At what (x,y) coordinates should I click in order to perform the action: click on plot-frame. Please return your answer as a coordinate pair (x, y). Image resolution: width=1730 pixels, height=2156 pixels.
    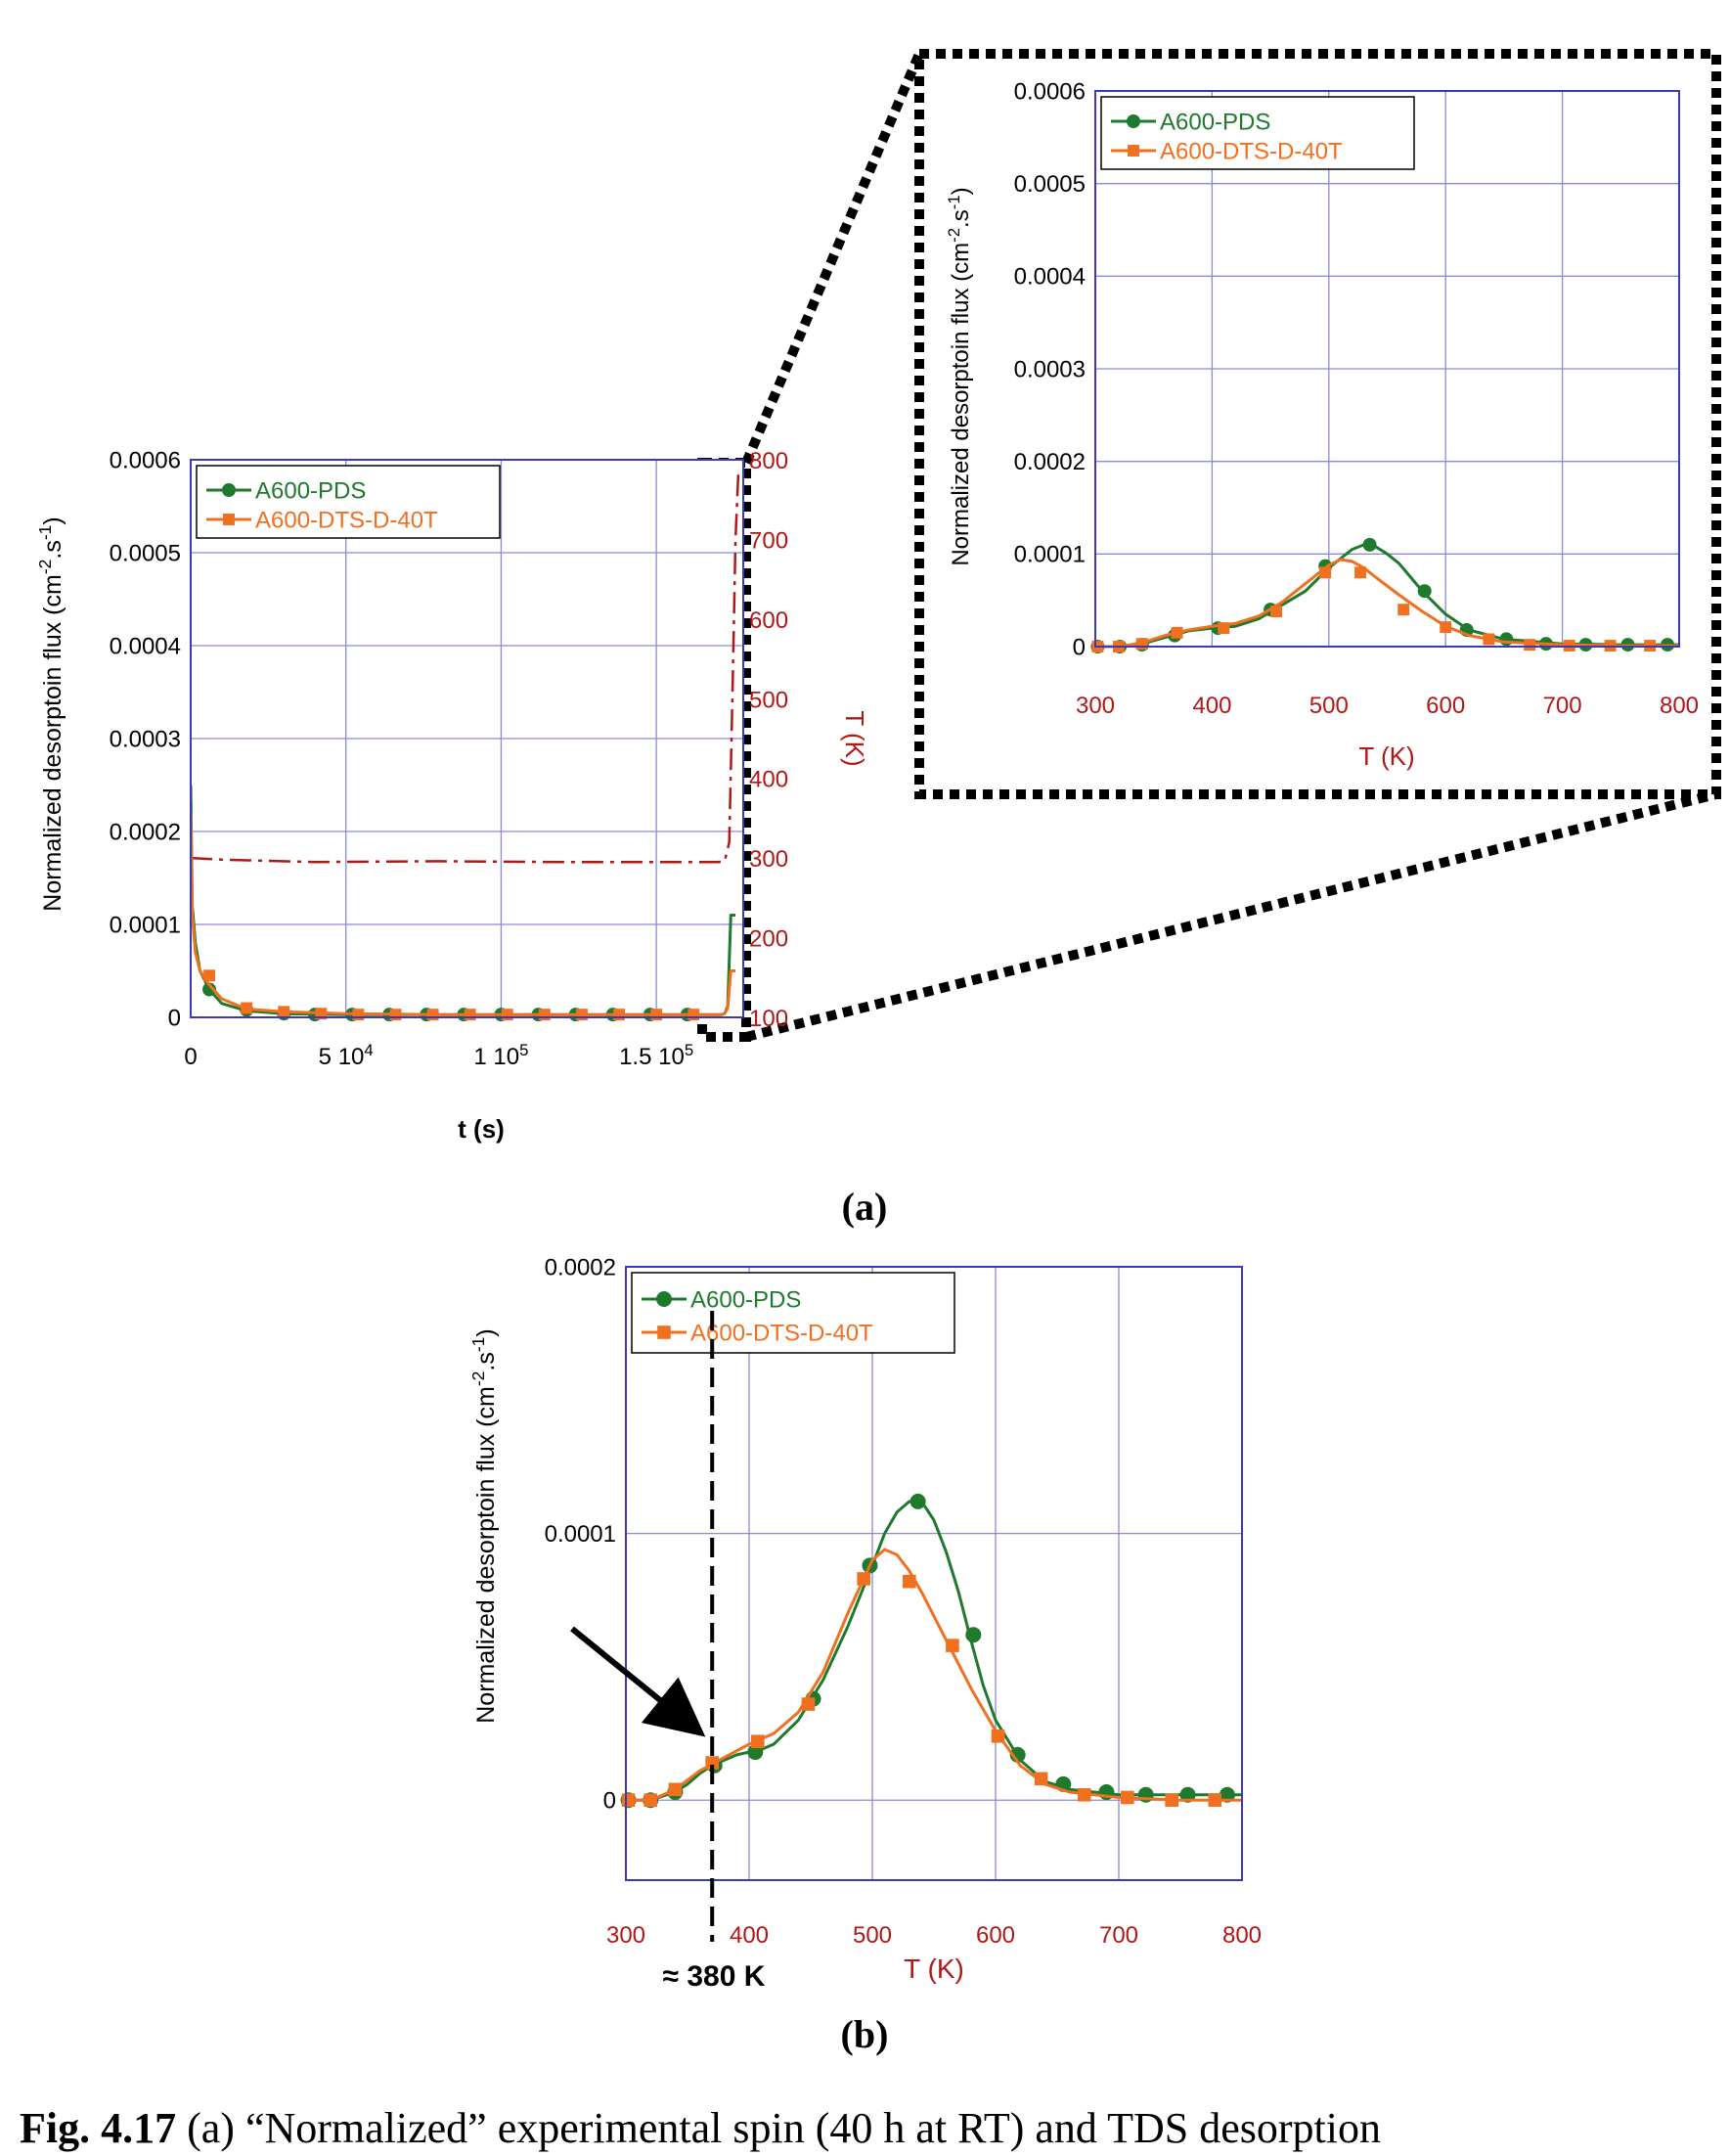
    Looking at the image, I should click on (934, 1573).